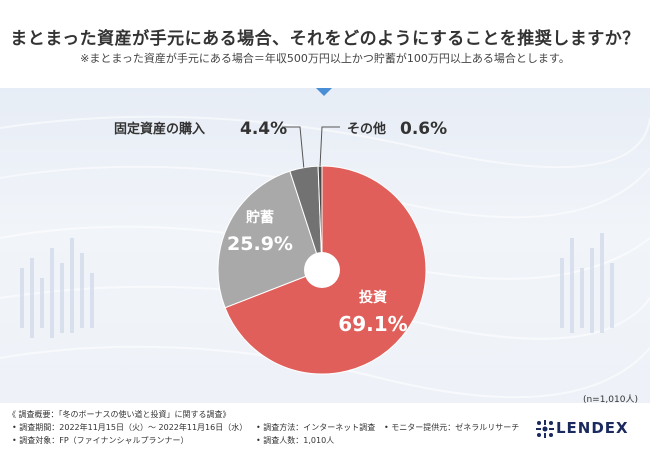 This screenshot has height=450, width=650. I want to click on slice-value-investment: 69.1%, so click(372, 324).